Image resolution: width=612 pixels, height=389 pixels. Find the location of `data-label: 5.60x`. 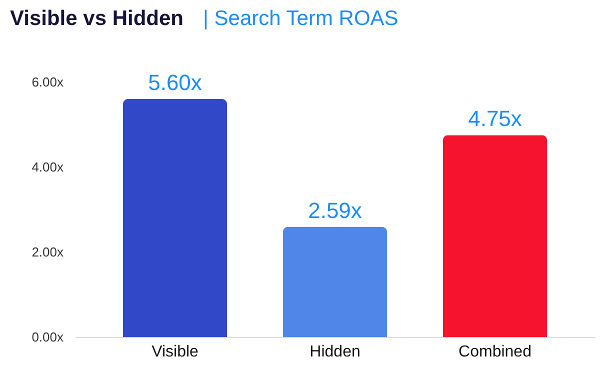

data-label: 5.60x is located at coordinates (175, 82).